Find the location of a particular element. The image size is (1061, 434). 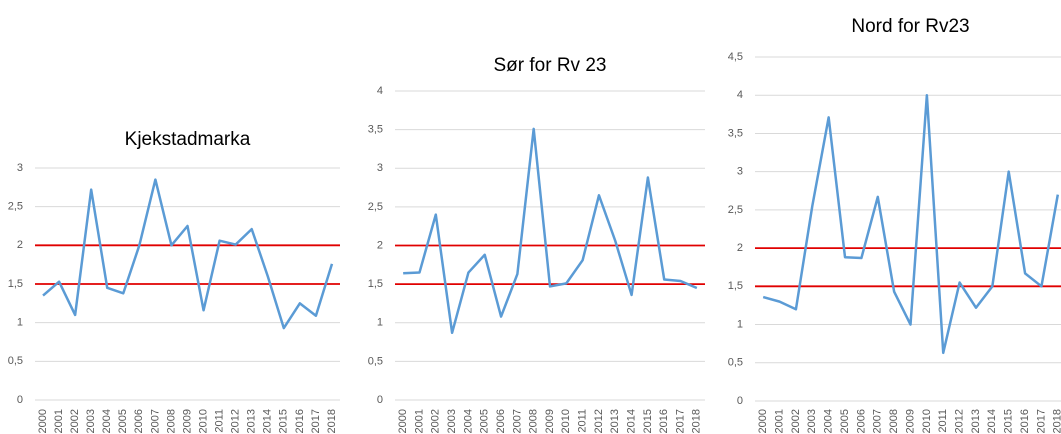

y-tick-label: 4,5 is located at coordinates (735, 57).